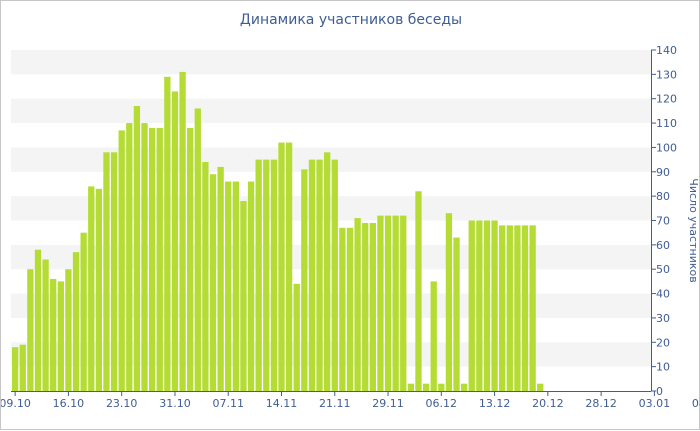 This screenshot has height=431, width=700. I want to click on x-tick-label: 13.12, so click(495, 403).